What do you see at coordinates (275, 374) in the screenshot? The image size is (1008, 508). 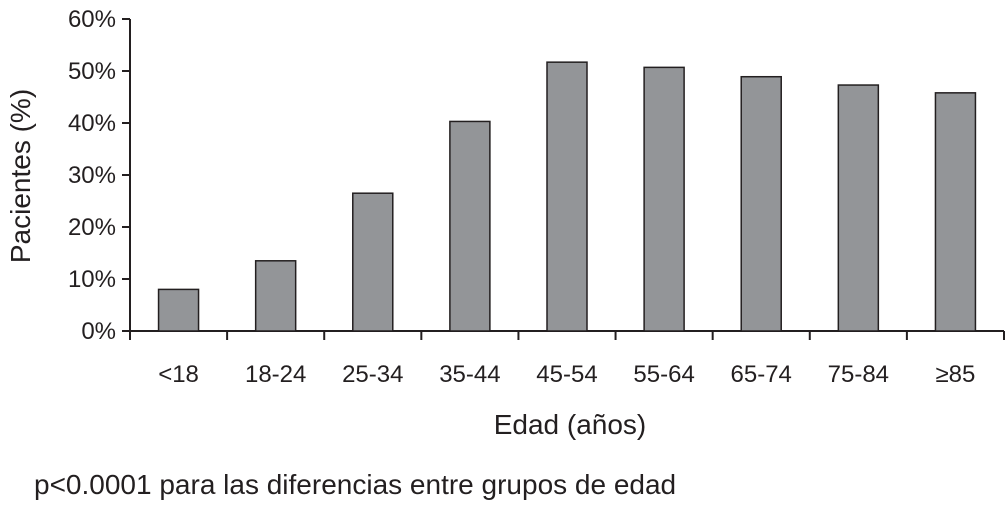 I see `x-tick-label: 18-24` at bounding box center [275, 374].